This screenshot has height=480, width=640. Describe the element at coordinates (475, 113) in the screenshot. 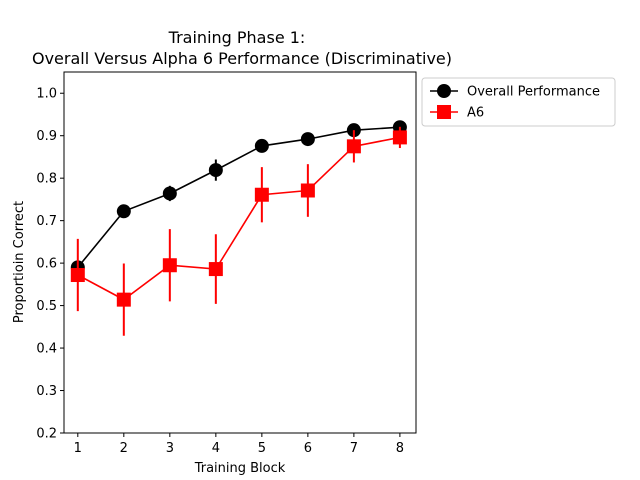

I see `legend-label-a6: A6` at that location.